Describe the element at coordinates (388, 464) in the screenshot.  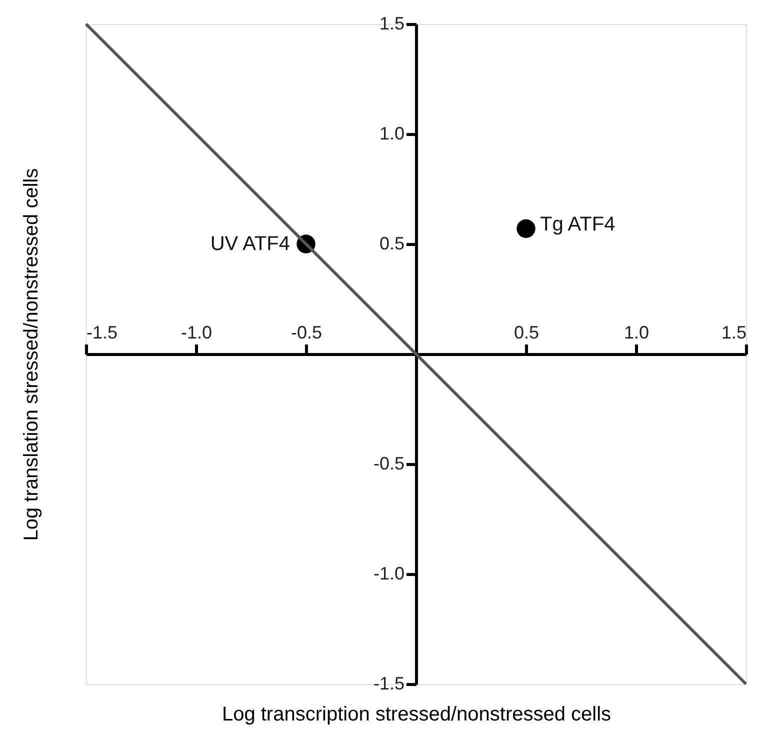
I see `y-tick-label: -0.5` at that location.